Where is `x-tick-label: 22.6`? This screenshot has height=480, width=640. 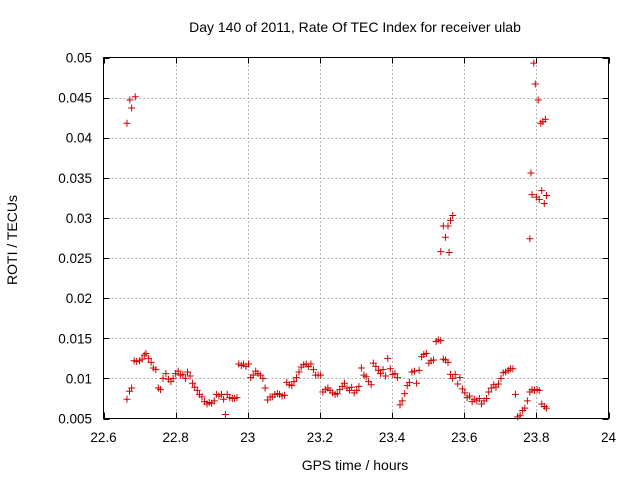 x-tick-label: 22.6 is located at coordinates (103, 437).